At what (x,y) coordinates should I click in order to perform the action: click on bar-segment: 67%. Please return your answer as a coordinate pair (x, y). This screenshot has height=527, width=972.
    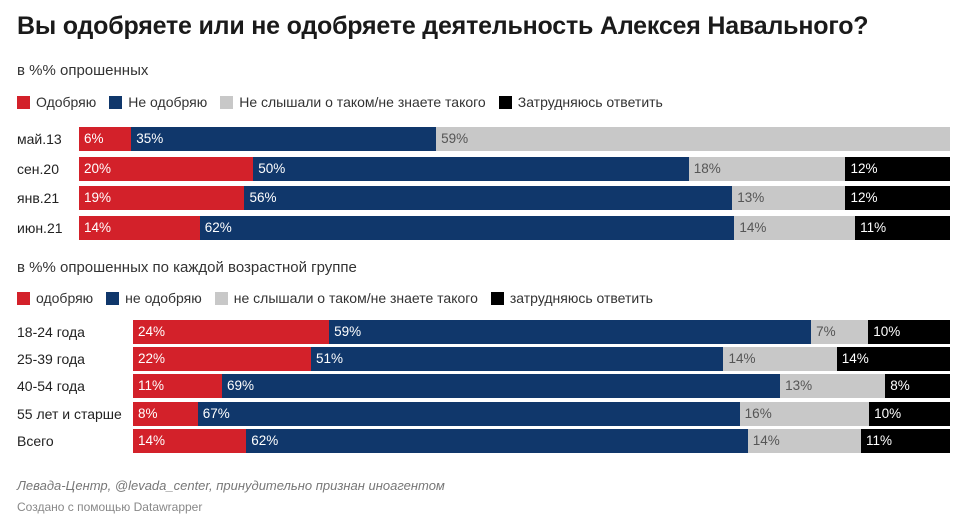
    Looking at the image, I should click on (468, 414).